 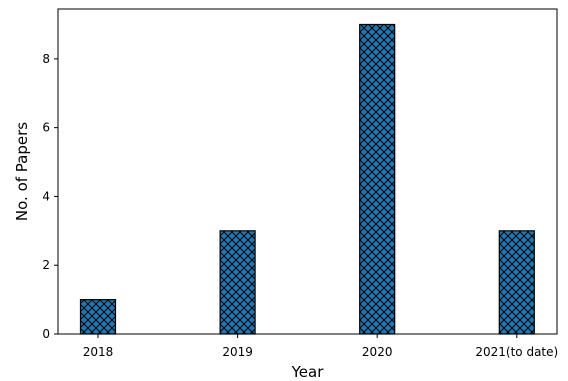 What do you see at coordinates (46, 59) in the screenshot?
I see `y-tick-label: 8` at bounding box center [46, 59].